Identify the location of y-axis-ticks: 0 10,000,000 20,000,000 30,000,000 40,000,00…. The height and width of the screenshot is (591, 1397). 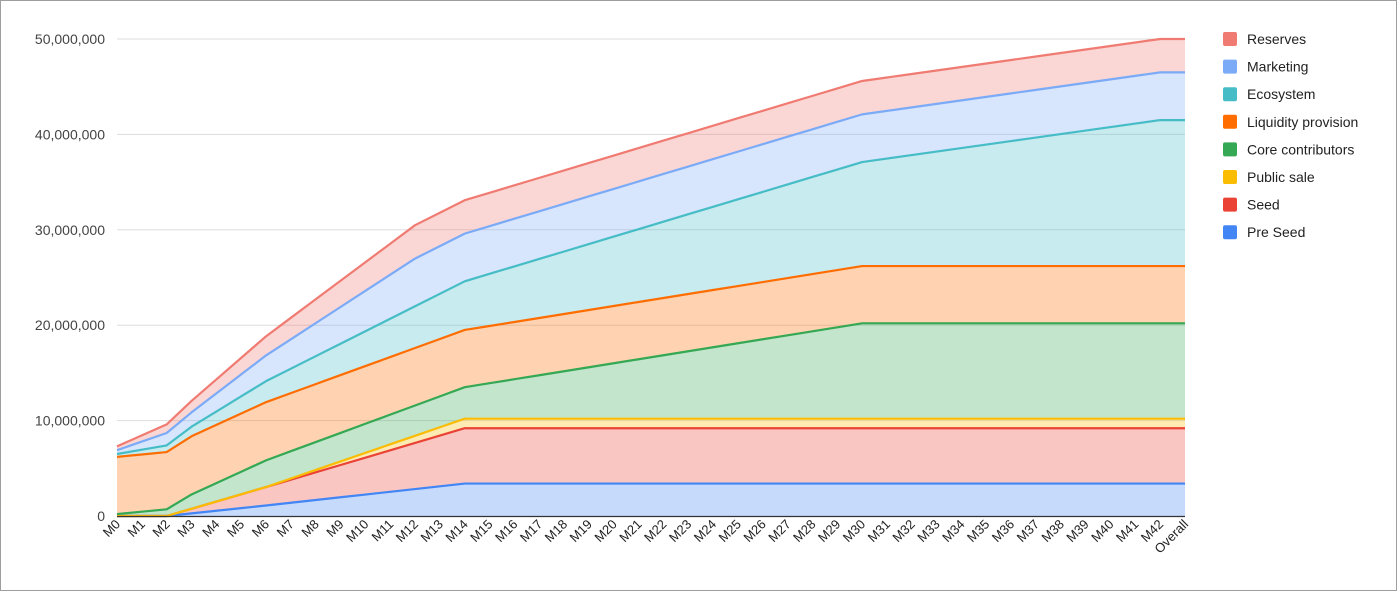
(70, 277).